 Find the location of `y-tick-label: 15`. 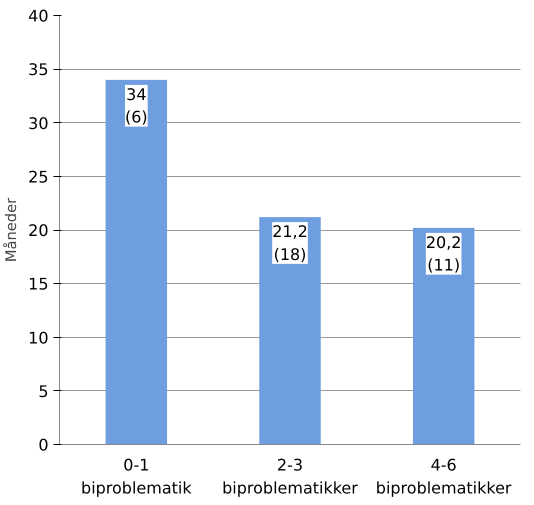

y-tick-label: 15 is located at coordinates (38, 284).